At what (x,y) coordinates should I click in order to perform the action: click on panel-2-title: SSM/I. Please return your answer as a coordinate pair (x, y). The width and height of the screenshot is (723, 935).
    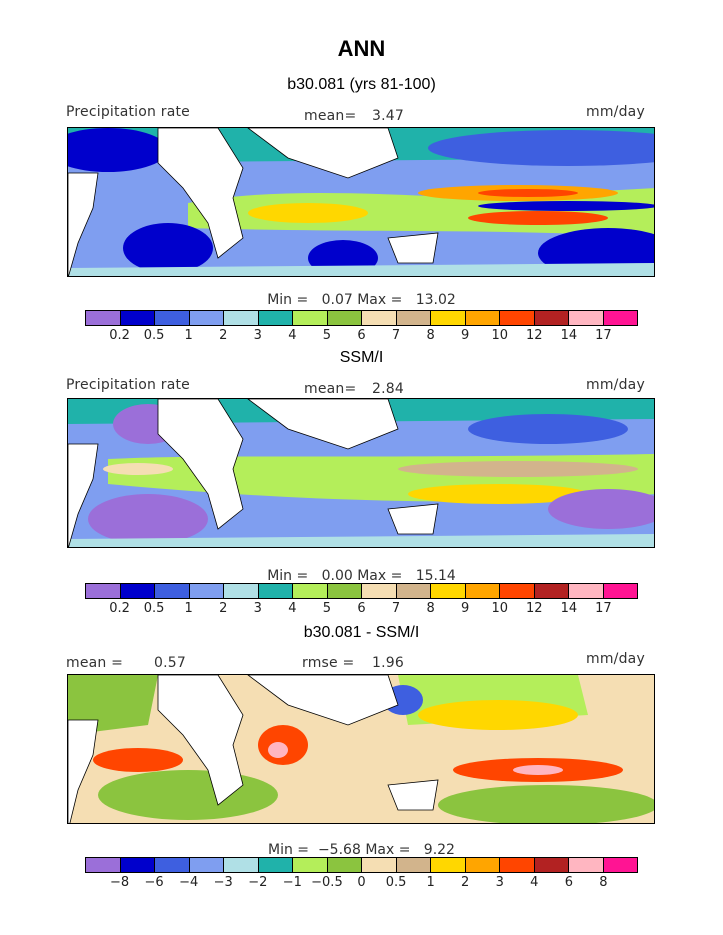
    Looking at the image, I should click on (361, 357).